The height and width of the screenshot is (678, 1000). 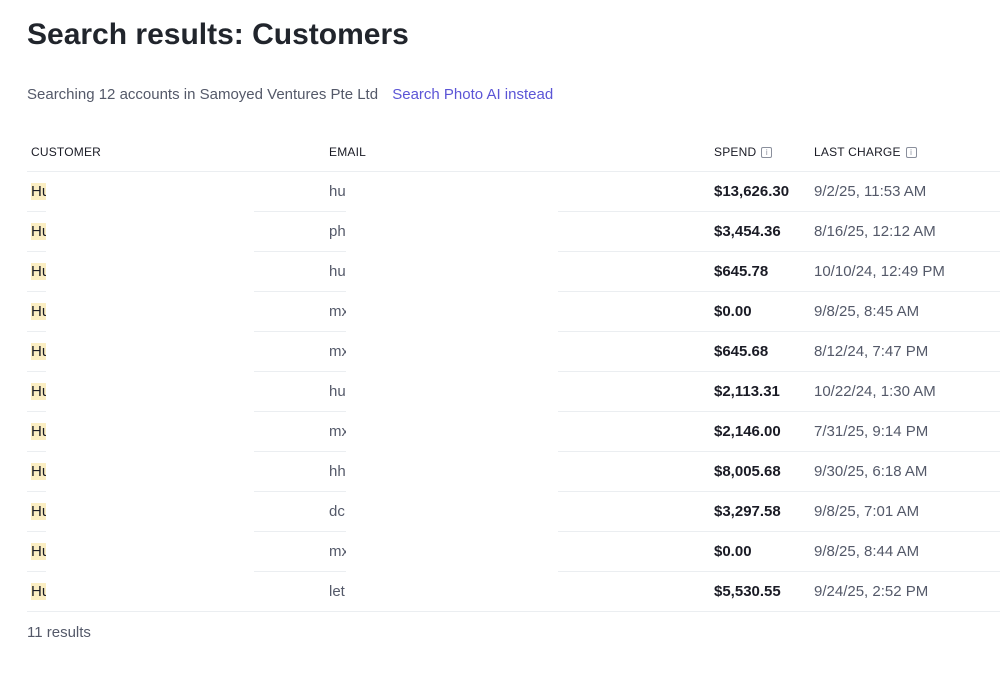 I want to click on spend-cell: $8,005.68, so click(x=760, y=471).